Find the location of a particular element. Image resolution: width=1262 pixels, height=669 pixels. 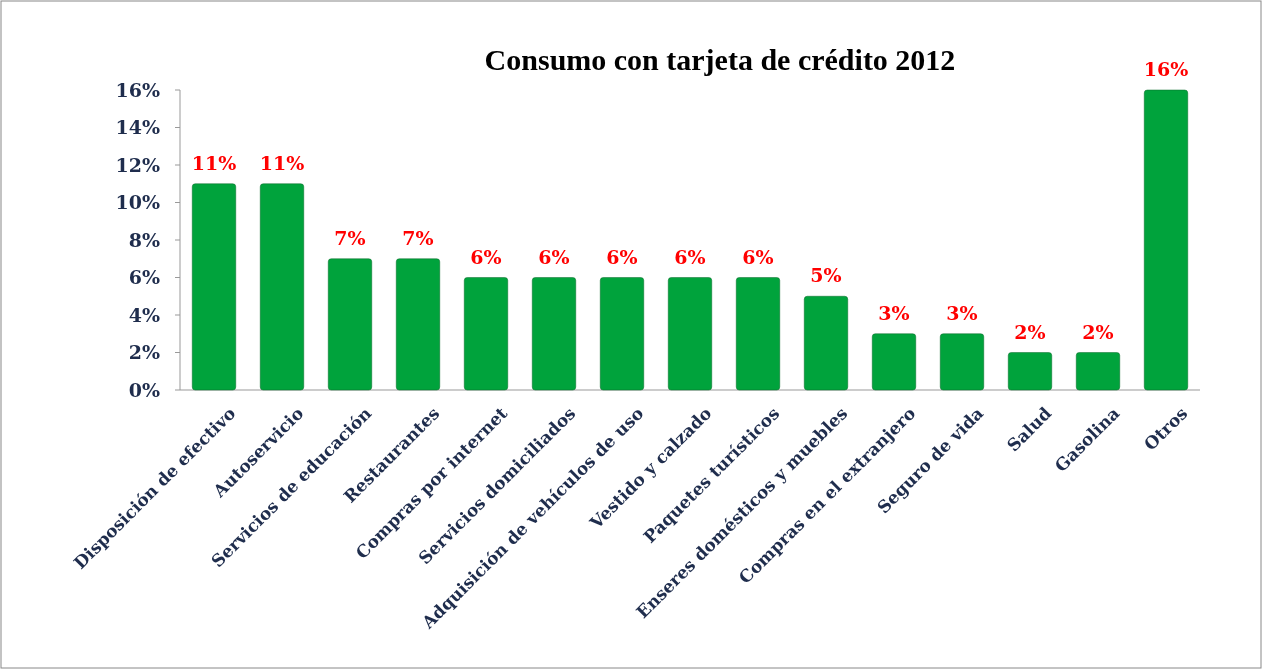

y-tick-label: 16% is located at coordinates (137, 89).